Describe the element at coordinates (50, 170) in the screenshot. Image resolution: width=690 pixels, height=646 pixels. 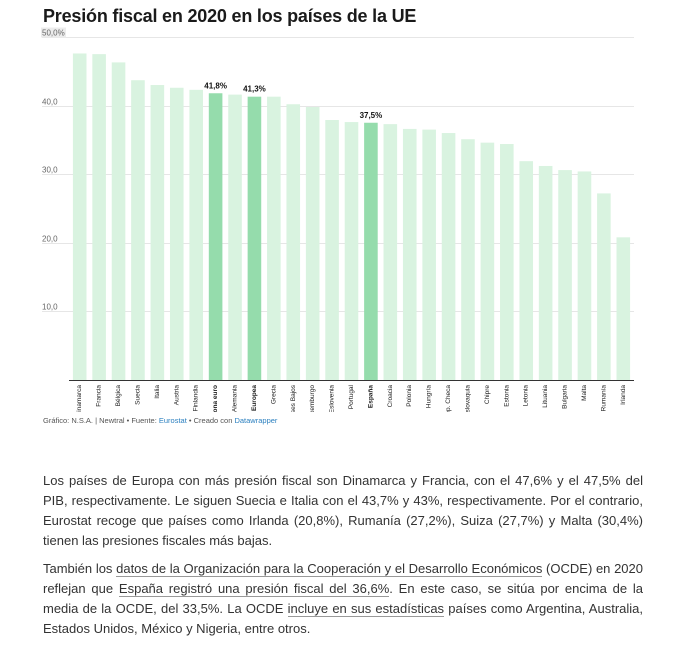
I see `y-tick-label: 30,0` at that location.